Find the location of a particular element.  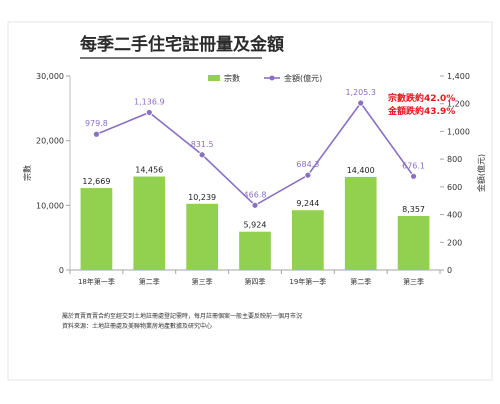

legend-label-line: 金額(億元) is located at coordinates (303, 78).